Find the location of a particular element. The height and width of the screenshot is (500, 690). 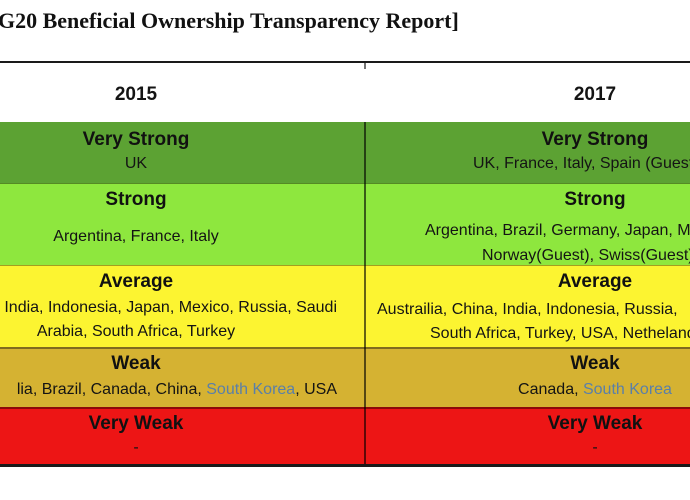

rating-label-average-2015: Average is located at coordinates (136, 281).